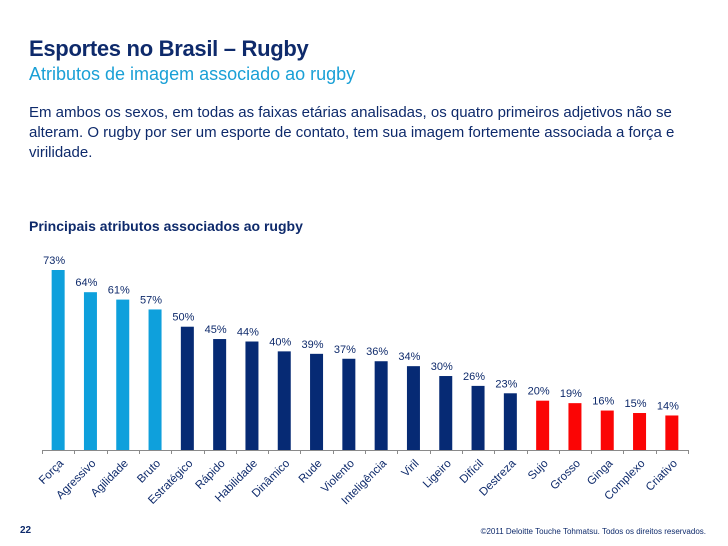 The width and height of the screenshot is (728, 546). Describe the element at coordinates (539, 392) in the screenshot. I see `value-label: 20%` at that location.